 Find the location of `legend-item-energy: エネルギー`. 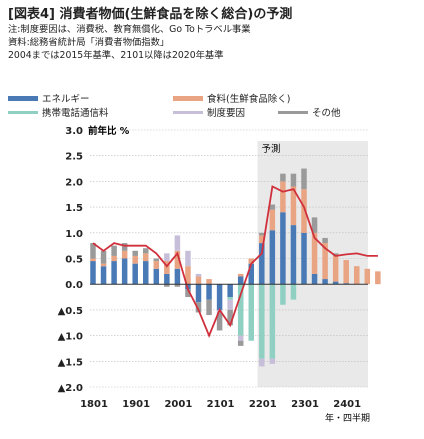

legend-item-energy: エネルギー is located at coordinates (49, 98).